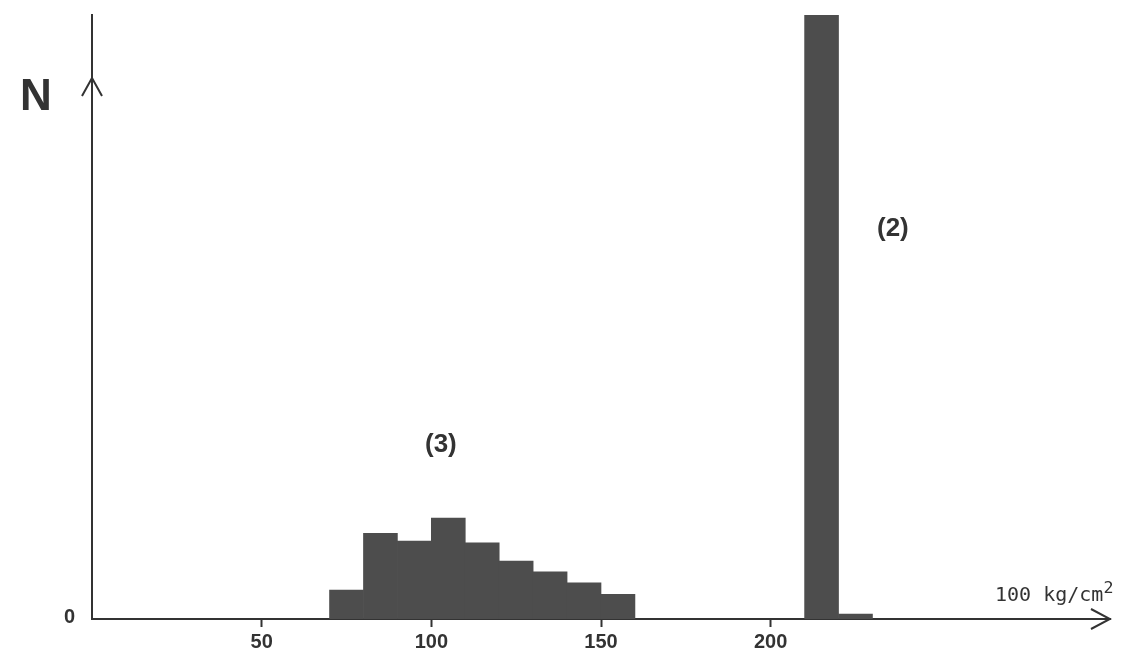 Image resolution: width=1142 pixels, height=660 pixels. What do you see at coordinates (261, 640) in the screenshot?
I see `x-tick-label: 50` at bounding box center [261, 640].